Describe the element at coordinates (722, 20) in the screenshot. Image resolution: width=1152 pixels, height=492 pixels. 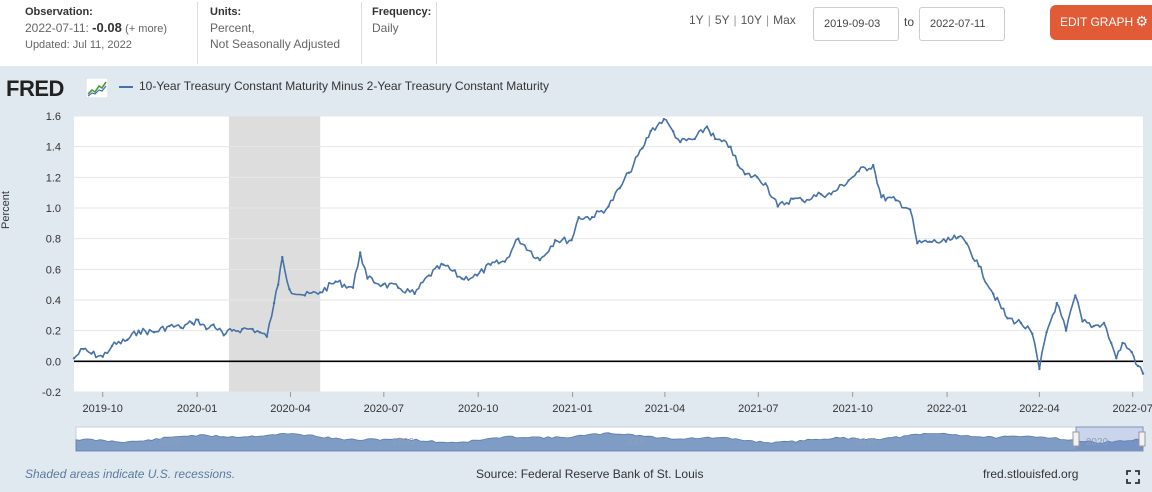
I see `range-5y-button: 5Y` at that location.